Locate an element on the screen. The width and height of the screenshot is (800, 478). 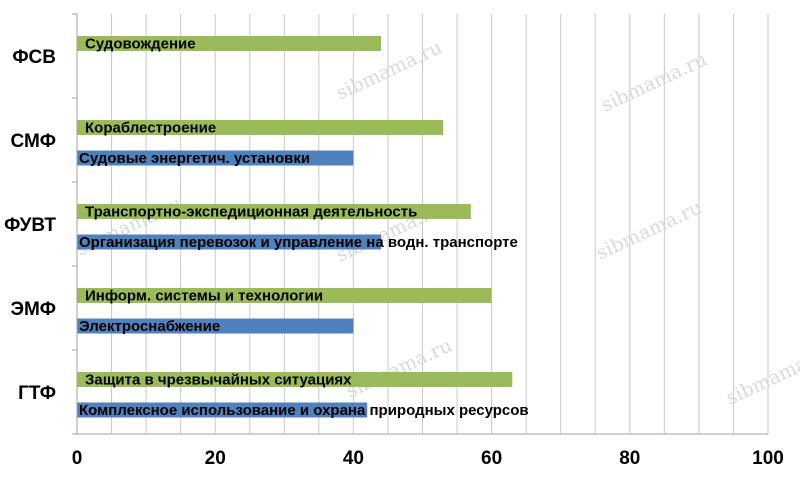
category-label-2: ФУВТ is located at coordinates (30, 225).